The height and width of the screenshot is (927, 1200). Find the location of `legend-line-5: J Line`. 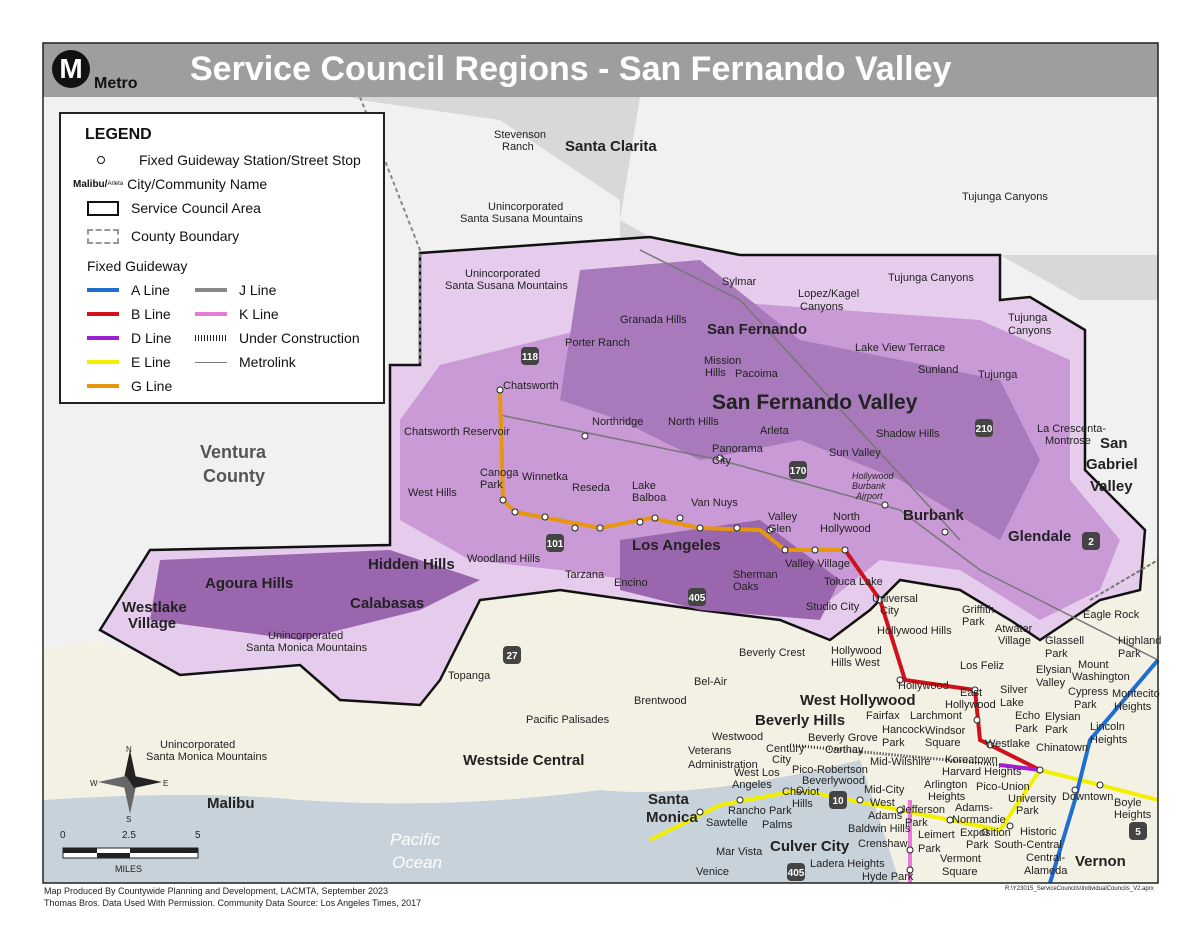

legend-line-5: J Line is located at coordinates (235, 290).